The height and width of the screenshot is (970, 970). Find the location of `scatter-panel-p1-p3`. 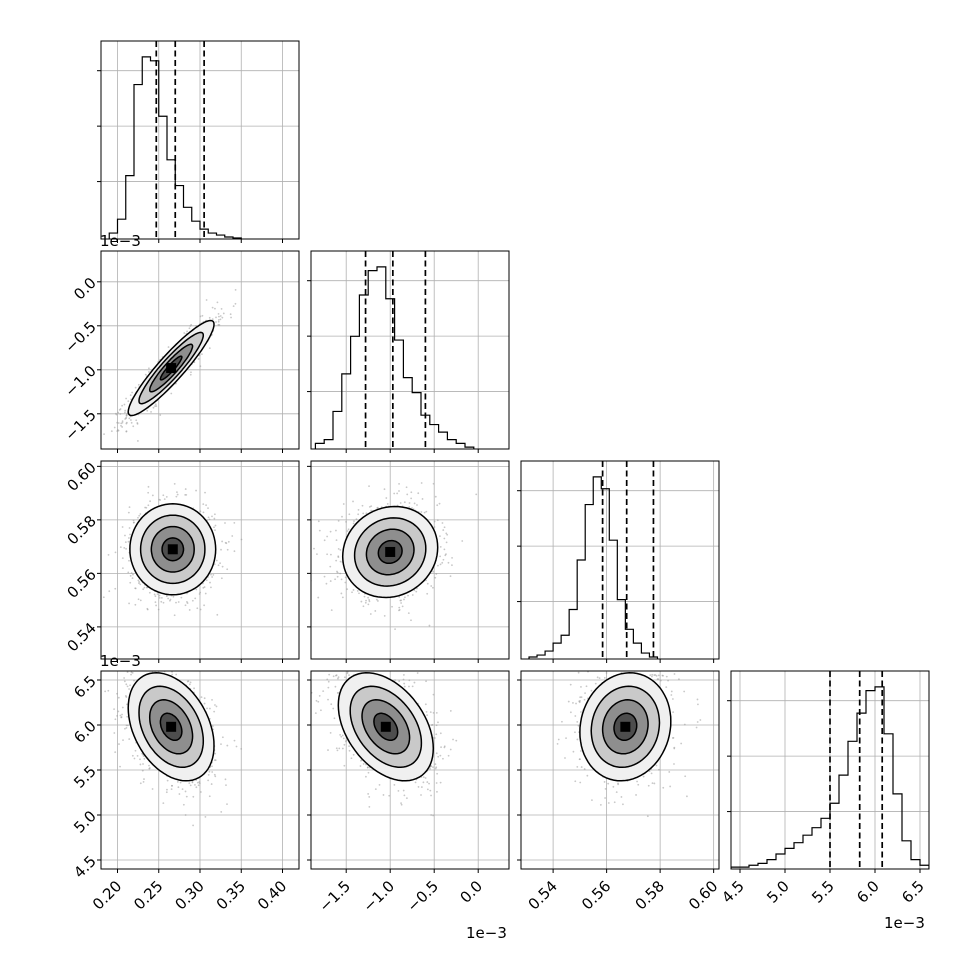

scatter-panel-p1-p3 is located at coordinates (198, 561).